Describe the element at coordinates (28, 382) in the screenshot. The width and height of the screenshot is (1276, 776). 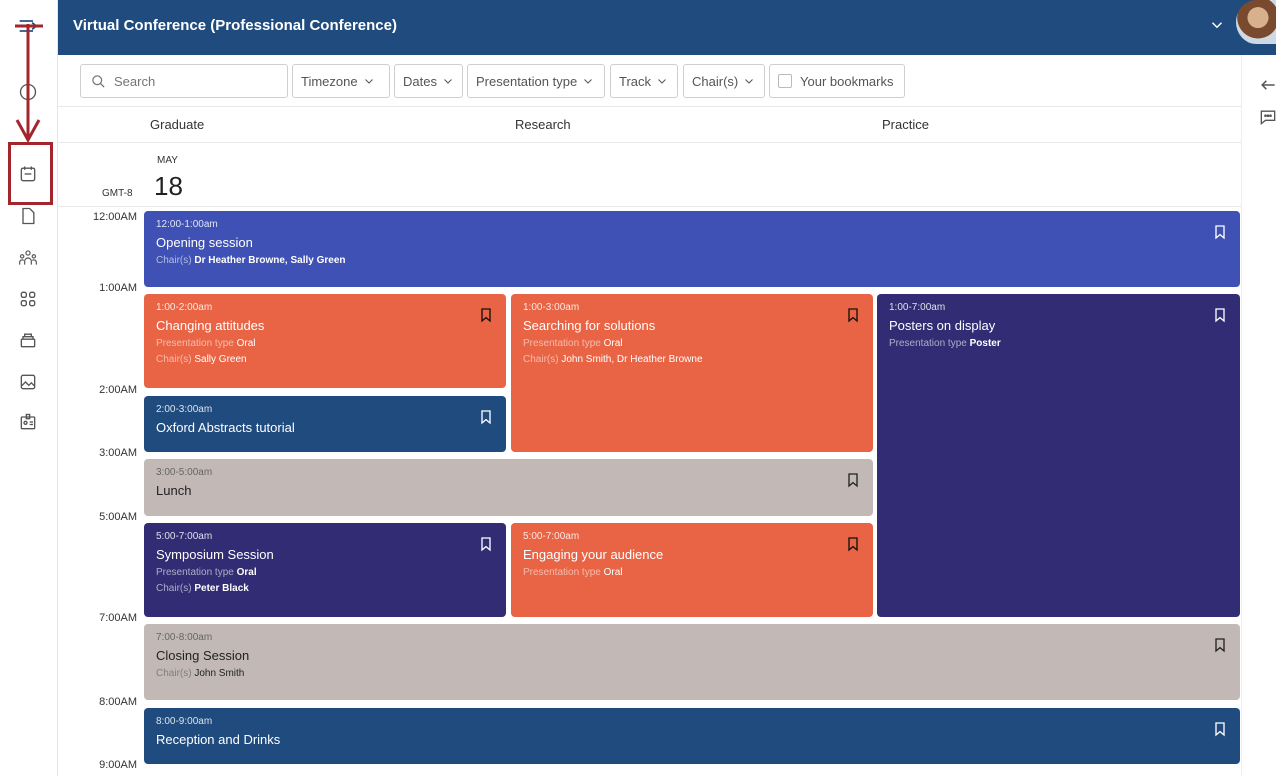
I see `image-icon` at that location.